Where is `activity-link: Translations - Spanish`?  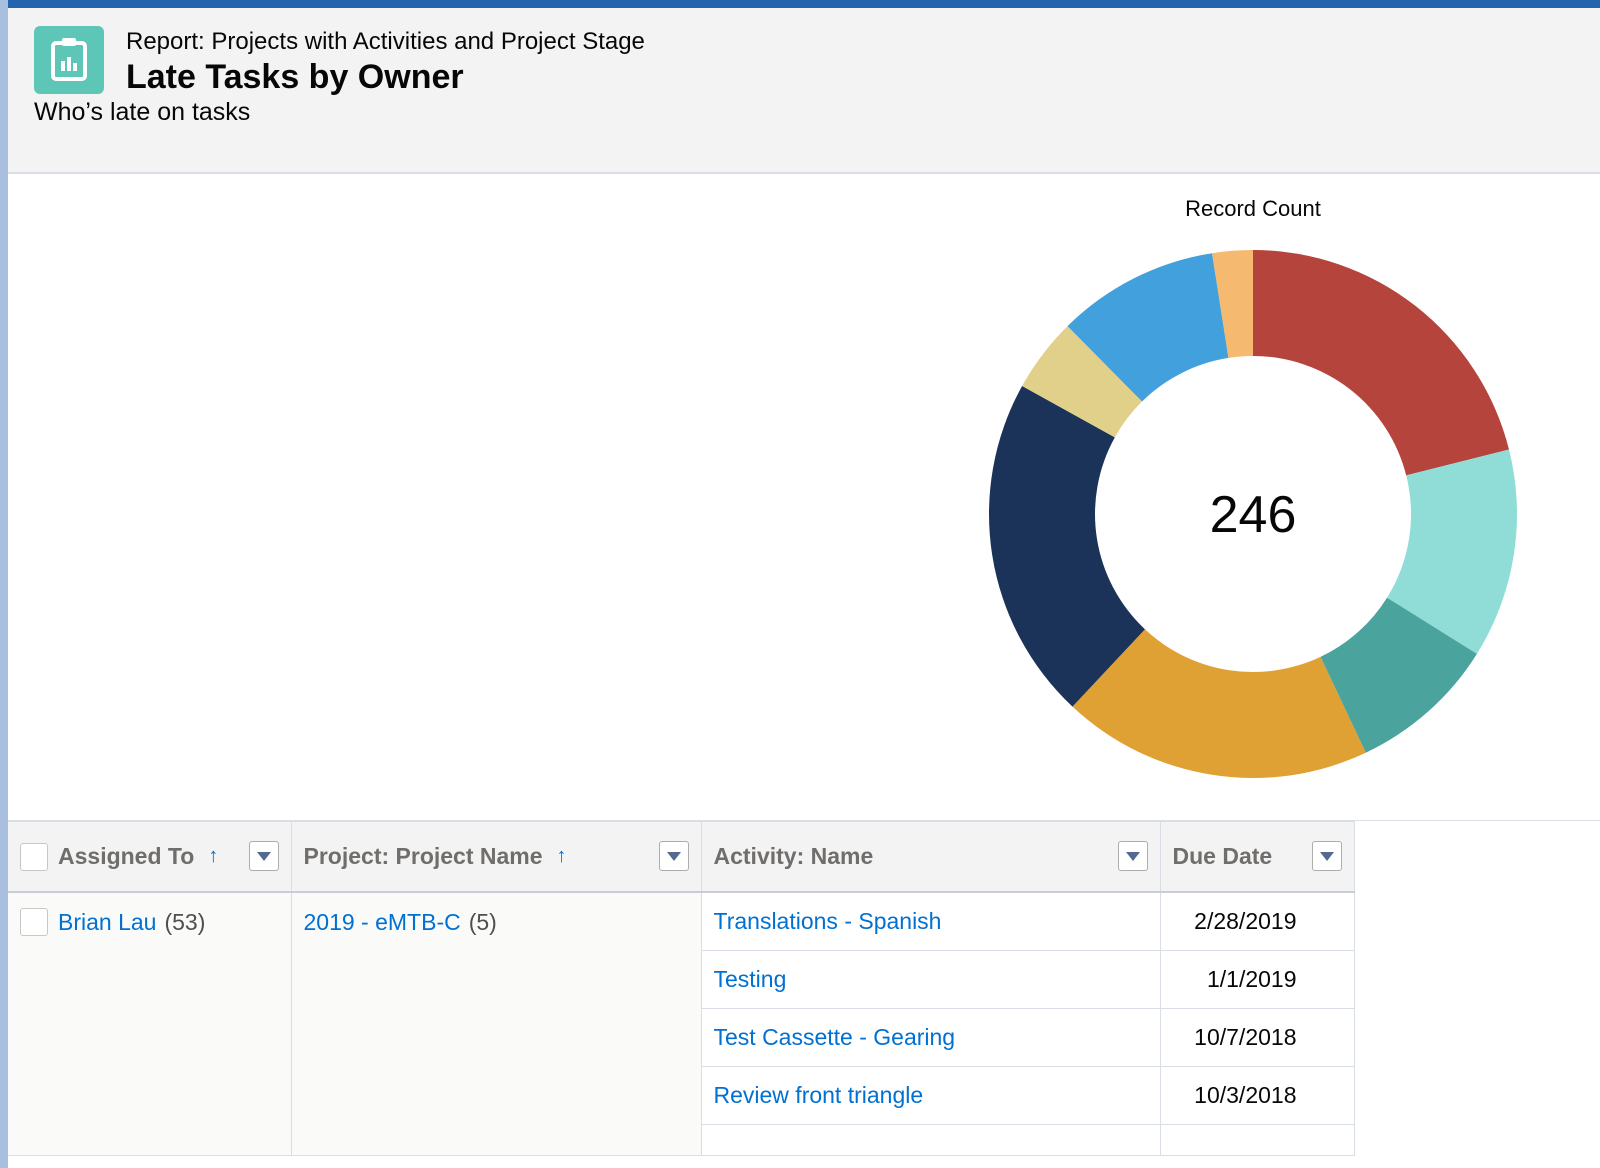
activity-link: Translations - Spanish is located at coordinates (827, 921).